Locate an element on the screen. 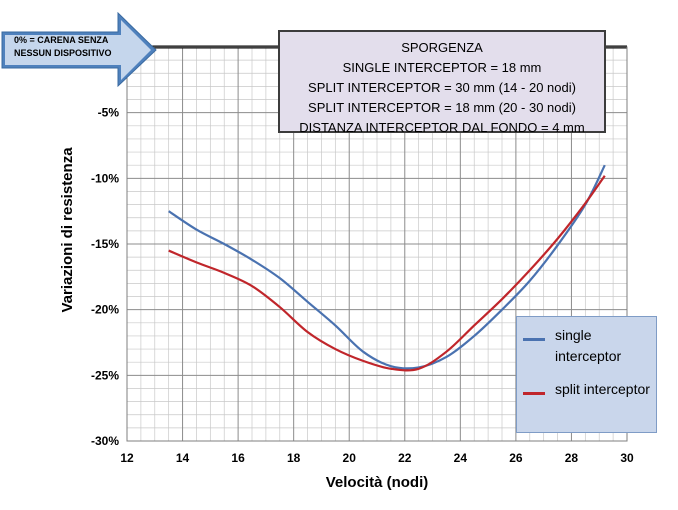  baseline-note-line-2: NESSUN DISPOSITIVO is located at coordinates (63, 53).